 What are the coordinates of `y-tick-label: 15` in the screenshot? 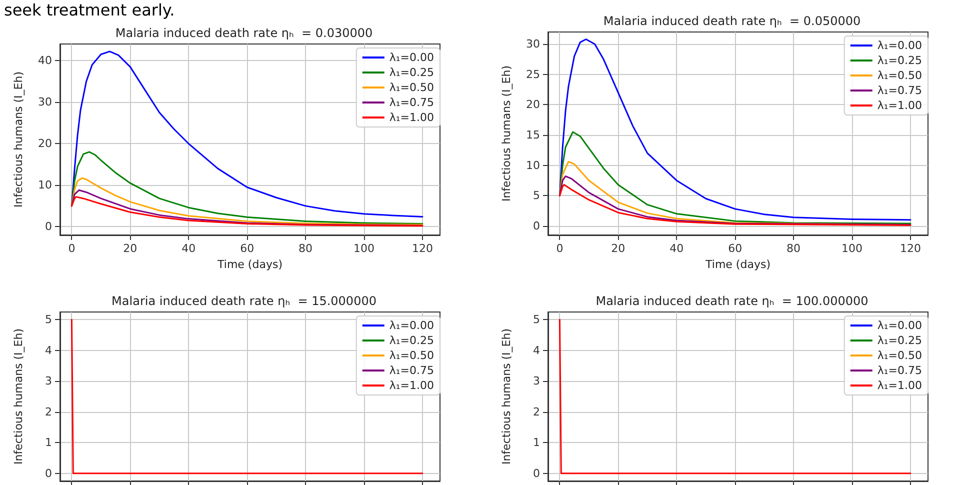 It's located at (533, 135).